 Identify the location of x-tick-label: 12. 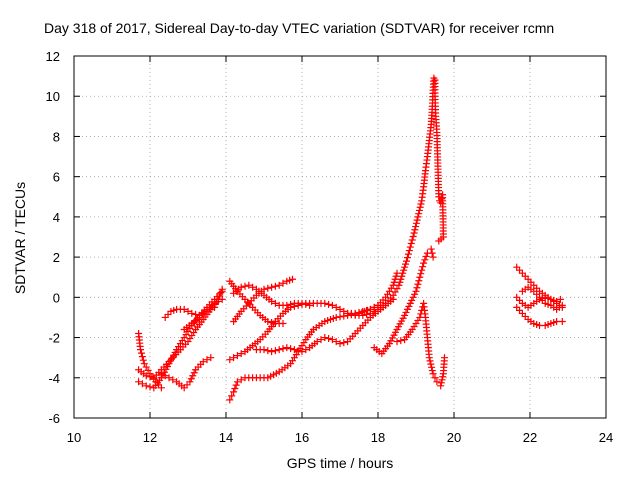
(150, 437).